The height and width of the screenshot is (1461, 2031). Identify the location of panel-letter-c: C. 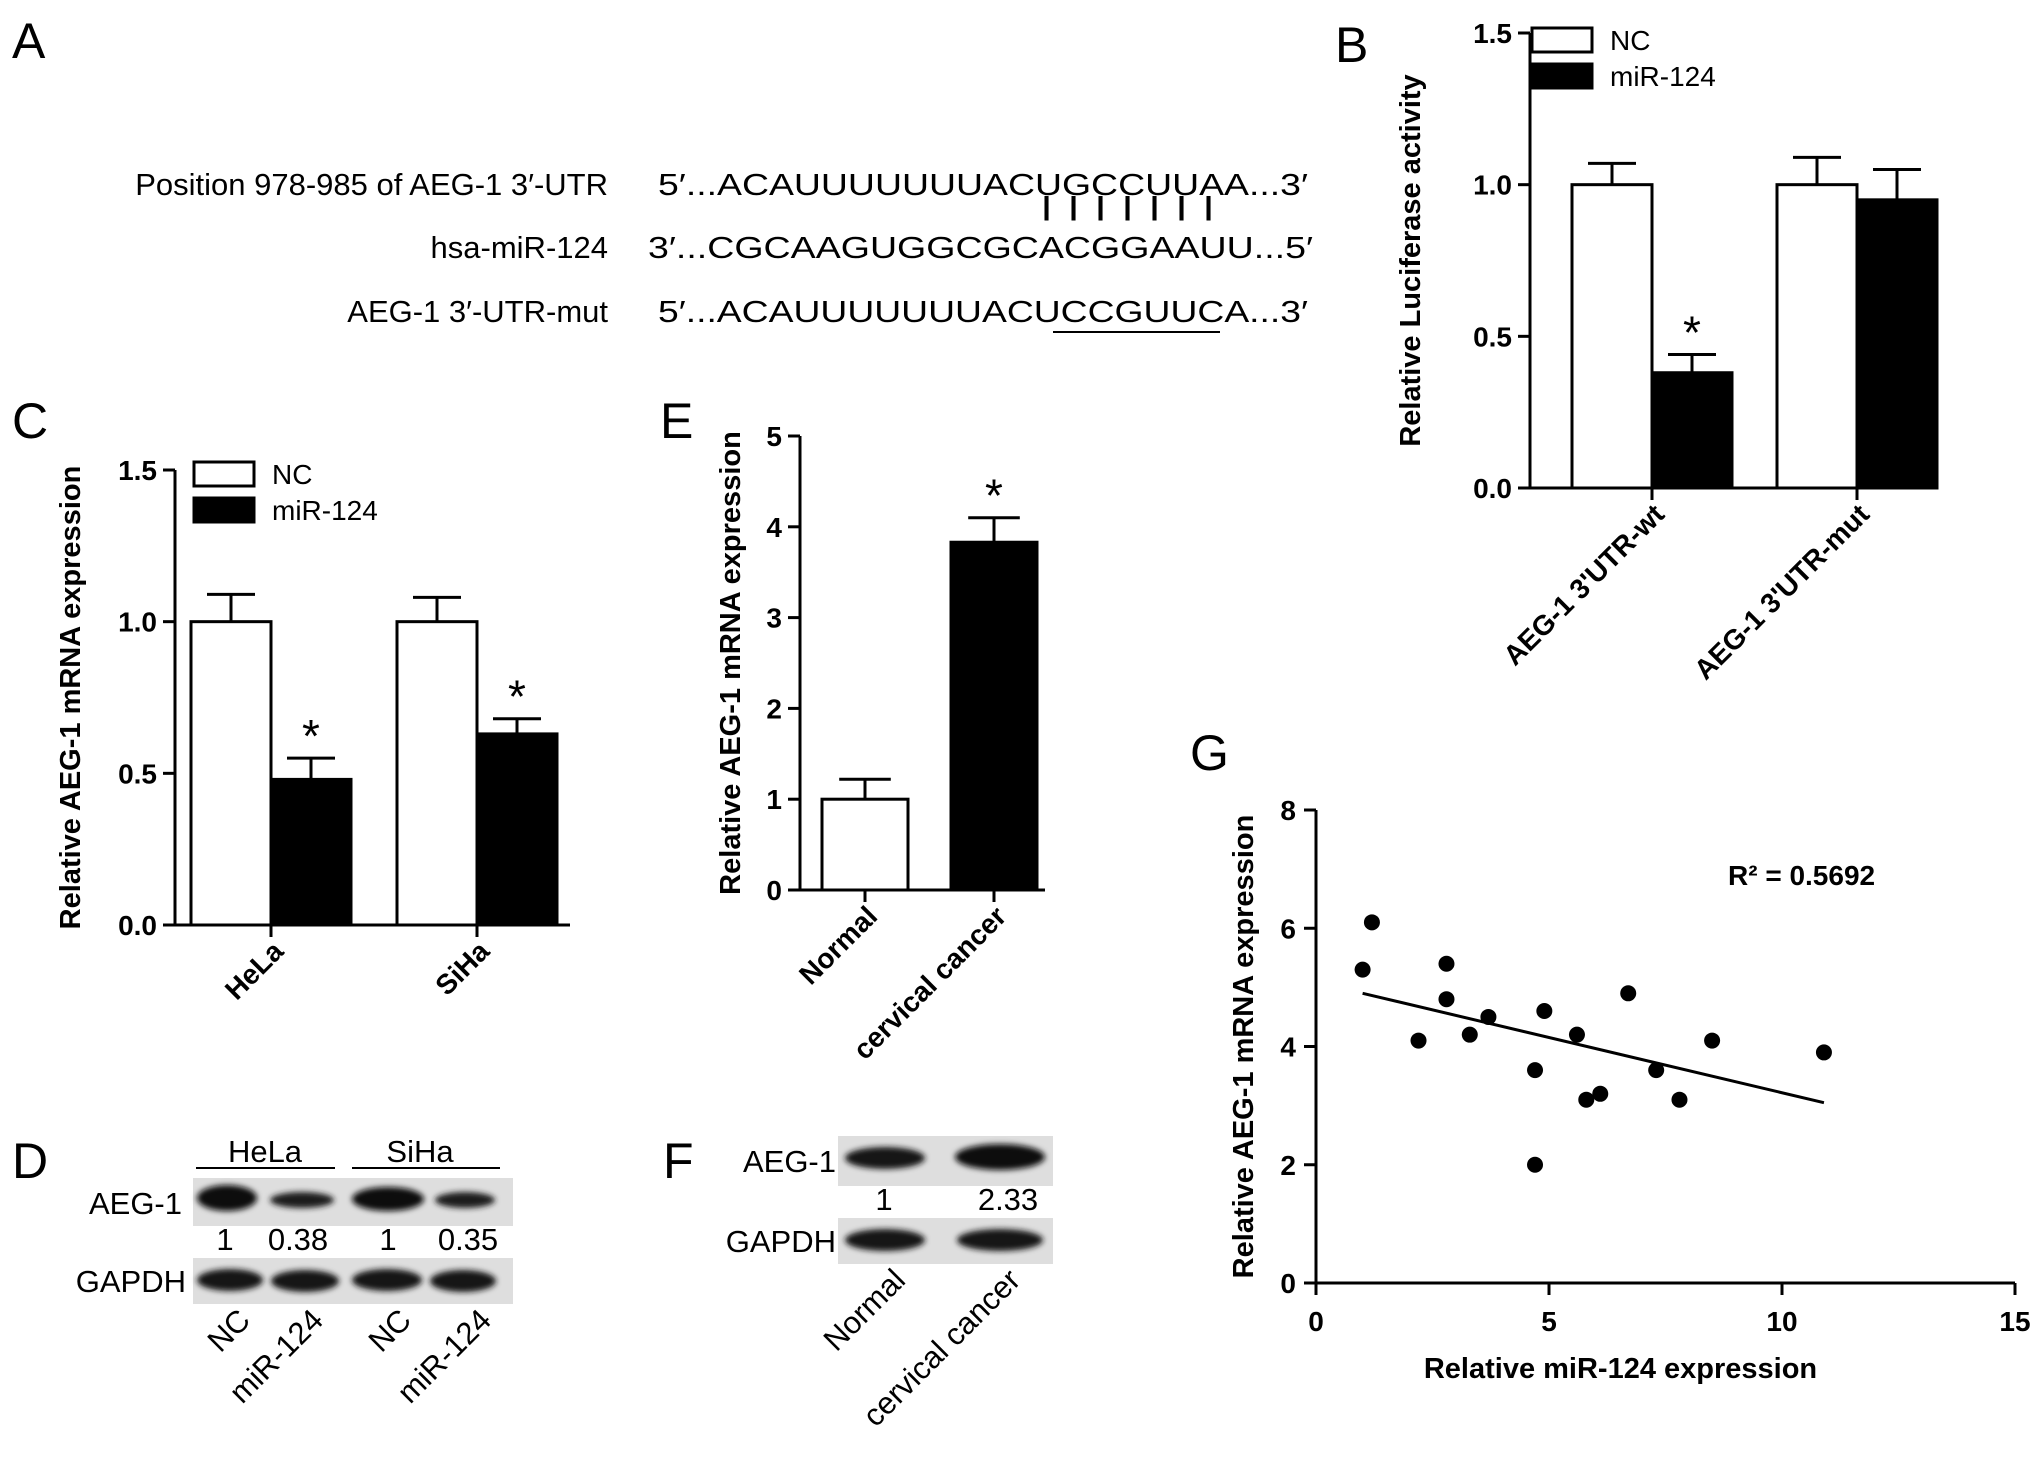
(30, 421).